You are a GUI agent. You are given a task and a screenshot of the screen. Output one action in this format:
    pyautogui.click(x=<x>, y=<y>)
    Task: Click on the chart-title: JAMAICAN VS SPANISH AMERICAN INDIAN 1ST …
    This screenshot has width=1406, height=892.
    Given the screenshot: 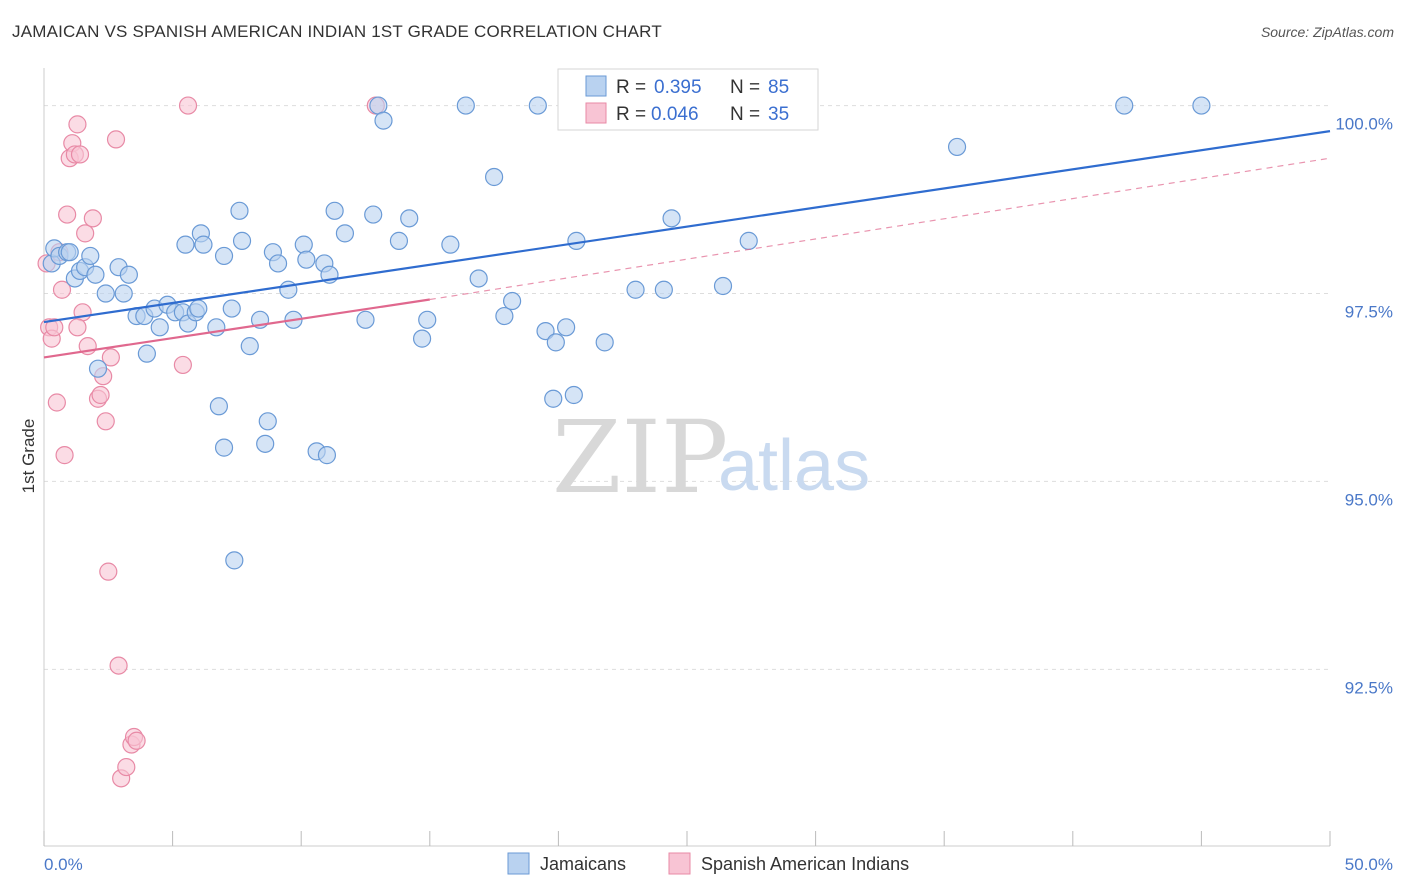 What is the action you would take?
    pyautogui.click(x=337, y=31)
    